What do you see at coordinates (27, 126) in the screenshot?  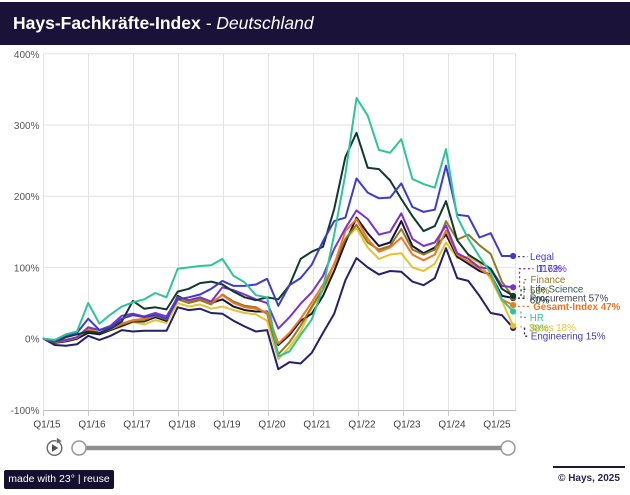 I see `svg-text: 300%` at bounding box center [27, 126].